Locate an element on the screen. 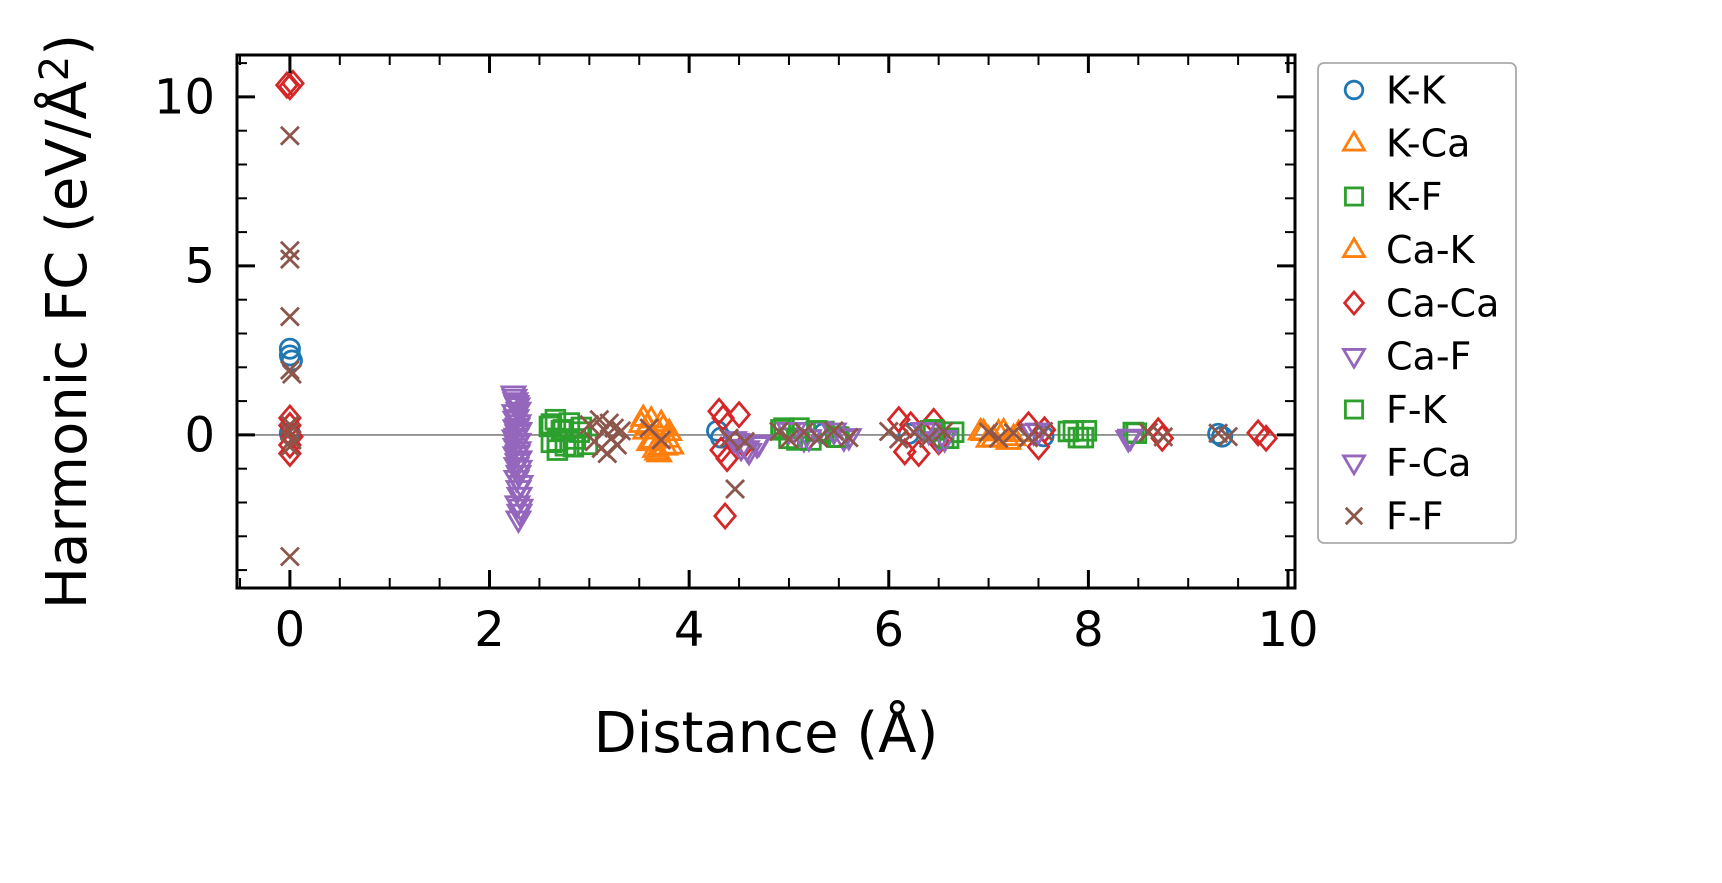  legend-item-f-f: F-F is located at coordinates (1393, 516).